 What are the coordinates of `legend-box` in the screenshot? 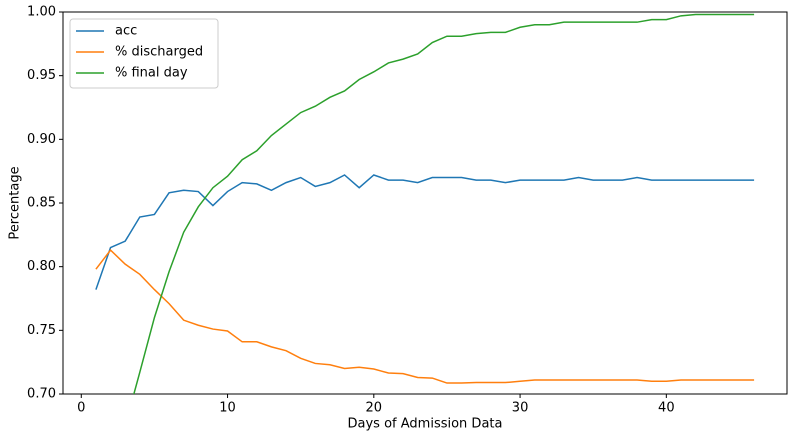 It's located at (144, 53).